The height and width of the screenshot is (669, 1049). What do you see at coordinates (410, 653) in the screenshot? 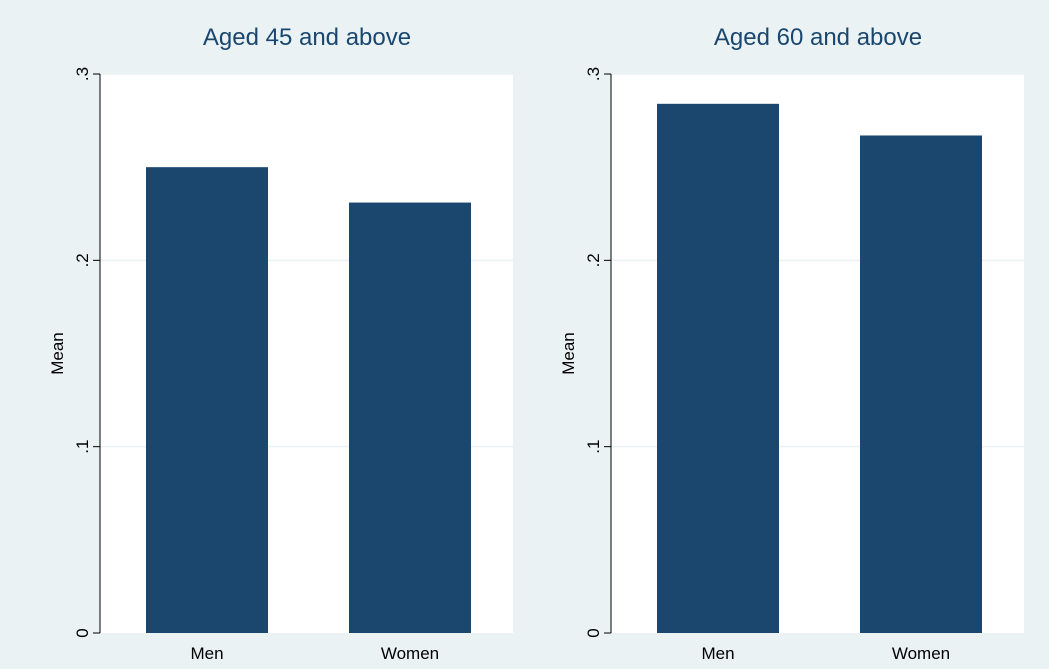
I see `panel-0-category-label-women: Women` at bounding box center [410, 653].